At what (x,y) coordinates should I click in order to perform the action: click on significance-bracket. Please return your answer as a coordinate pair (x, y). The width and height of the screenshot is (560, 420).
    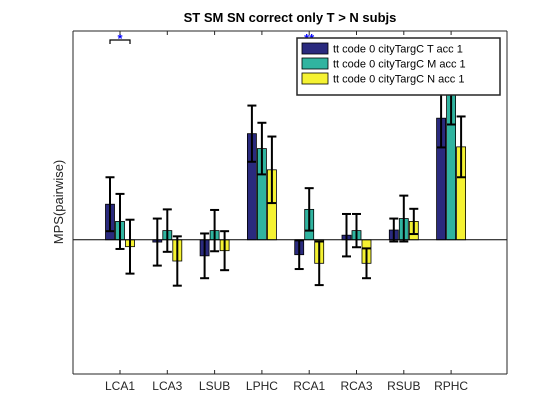
    Looking at the image, I should click on (120, 41).